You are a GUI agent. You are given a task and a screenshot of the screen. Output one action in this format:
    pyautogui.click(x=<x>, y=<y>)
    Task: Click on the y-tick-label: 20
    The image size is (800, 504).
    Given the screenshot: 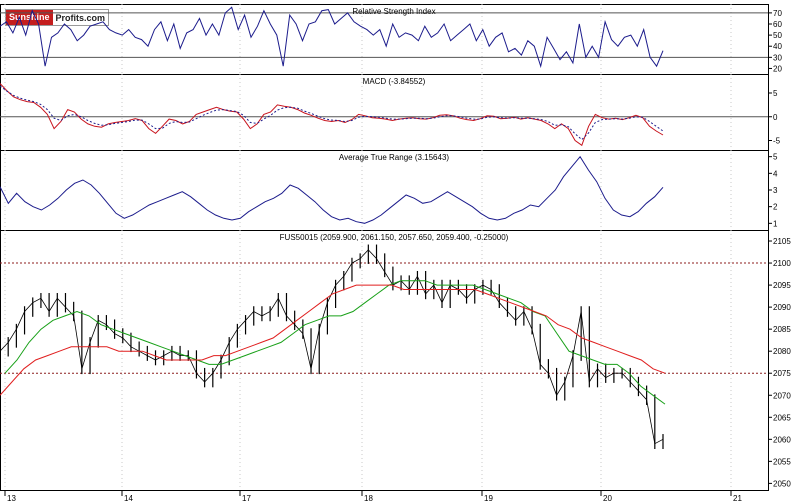 What is the action you would take?
    pyautogui.click(x=777, y=68)
    